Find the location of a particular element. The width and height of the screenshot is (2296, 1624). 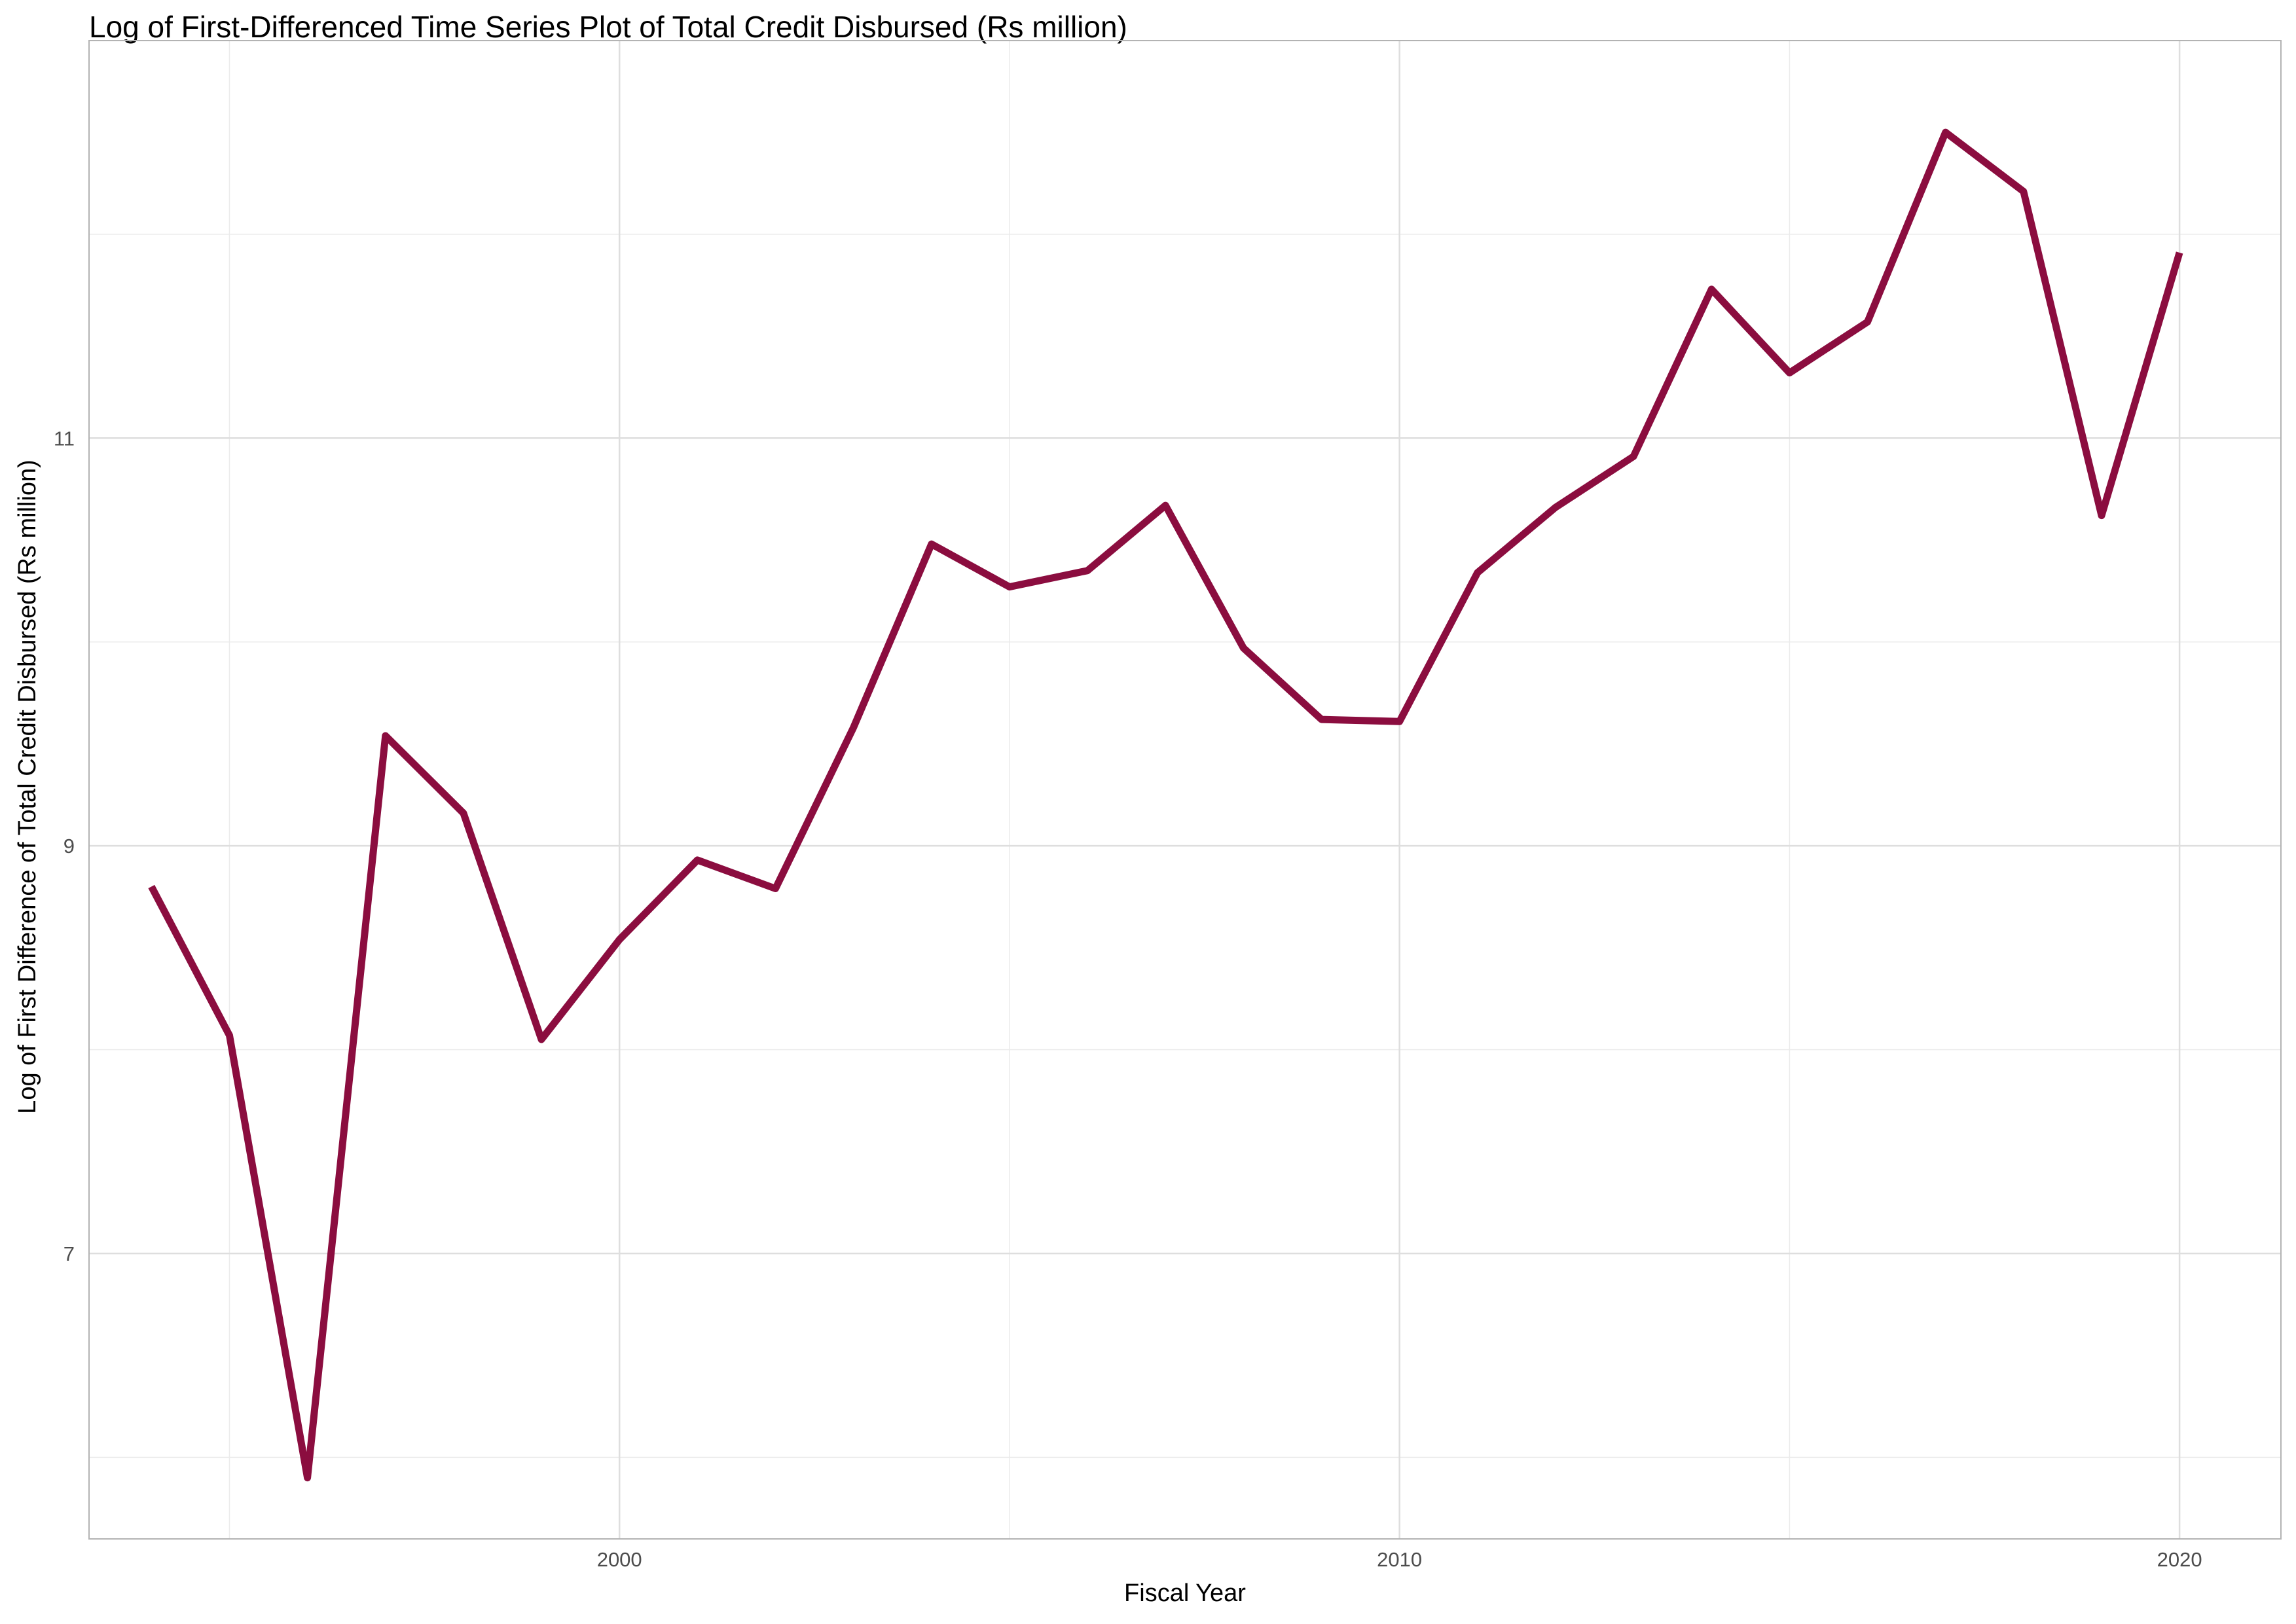

x-tick-label: 2020 is located at coordinates (2179, 1559).